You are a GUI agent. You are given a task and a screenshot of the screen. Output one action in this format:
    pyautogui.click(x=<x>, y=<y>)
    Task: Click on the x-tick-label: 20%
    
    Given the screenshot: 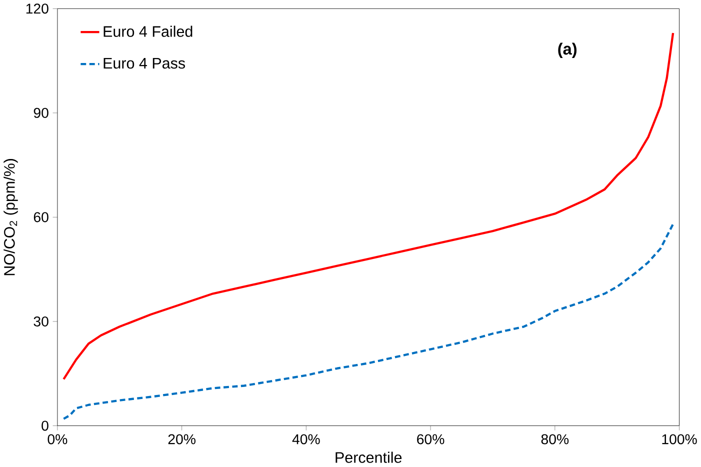 What is the action you would take?
    pyautogui.click(x=182, y=439)
    